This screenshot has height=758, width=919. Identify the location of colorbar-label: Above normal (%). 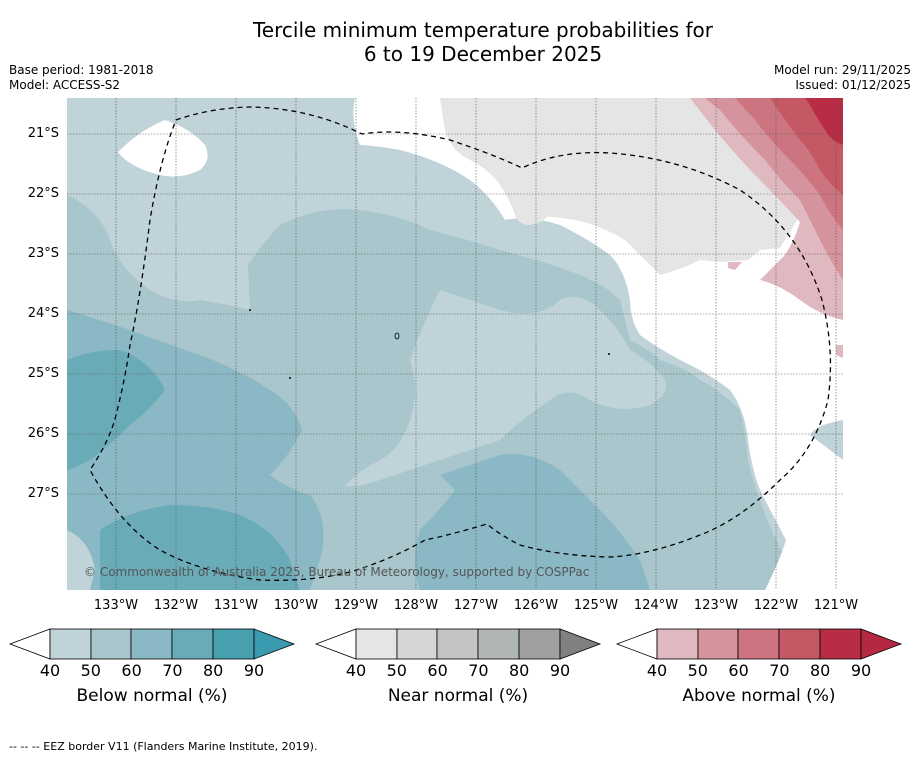
(759, 696).